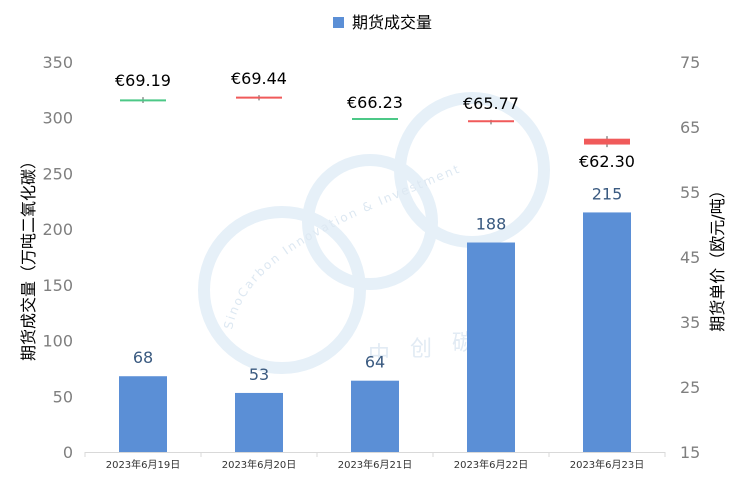 The width and height of the screenshot is (744, 483). Describe the element at coordinates (259, 374) in the screenshot. I see `bar-value-label: 53` at that location.